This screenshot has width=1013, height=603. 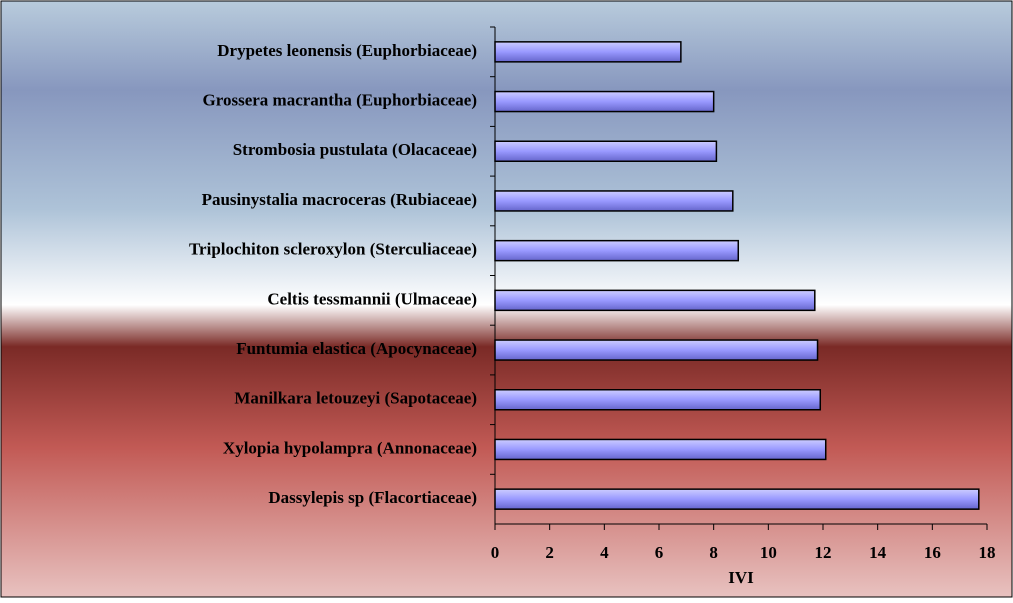 What do you see at coordinates (355, 149) in the screenshot?
I see `y-tick-label: Strombosia pustulata (Olacaceae)` at bounding box center [355, 149].